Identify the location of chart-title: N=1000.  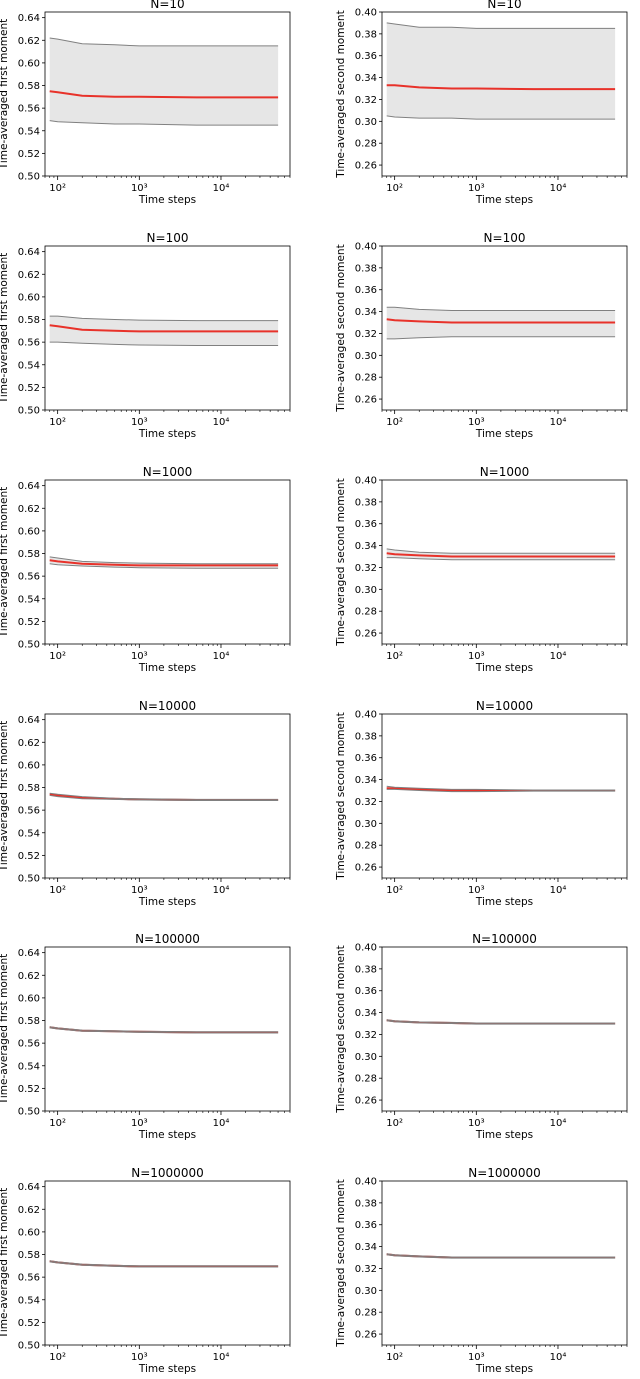
(505, 472).